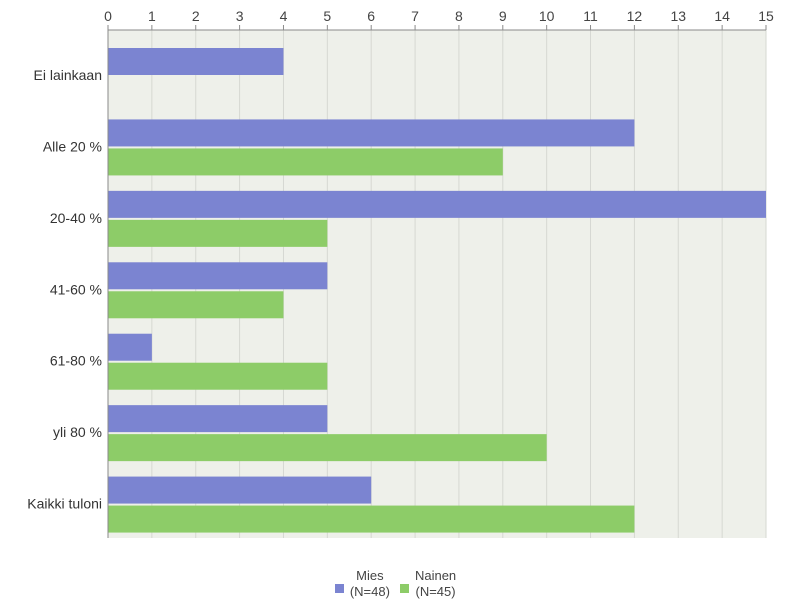 This screenshot has width=791, height=609. Describe the element at coordinates (108, 16) in the screenshot. I see `x-tick-label: 0` at that location.